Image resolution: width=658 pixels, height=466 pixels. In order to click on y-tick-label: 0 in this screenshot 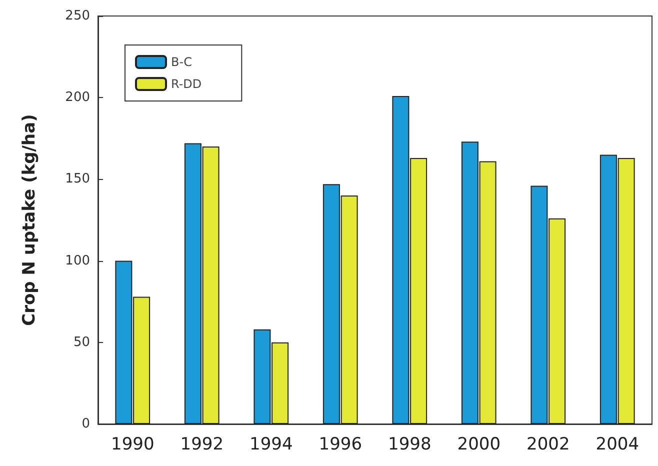, I will do `click(86, 424)`.